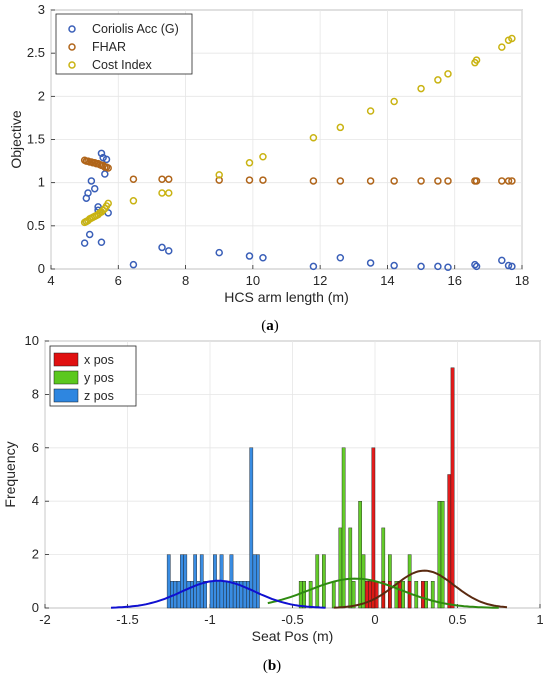 This screenshot has height=682, width=550. Describe the element at coordinates (118, 280) in the screenshot. I see `panel-a-x-tick-label: 6` at that location.